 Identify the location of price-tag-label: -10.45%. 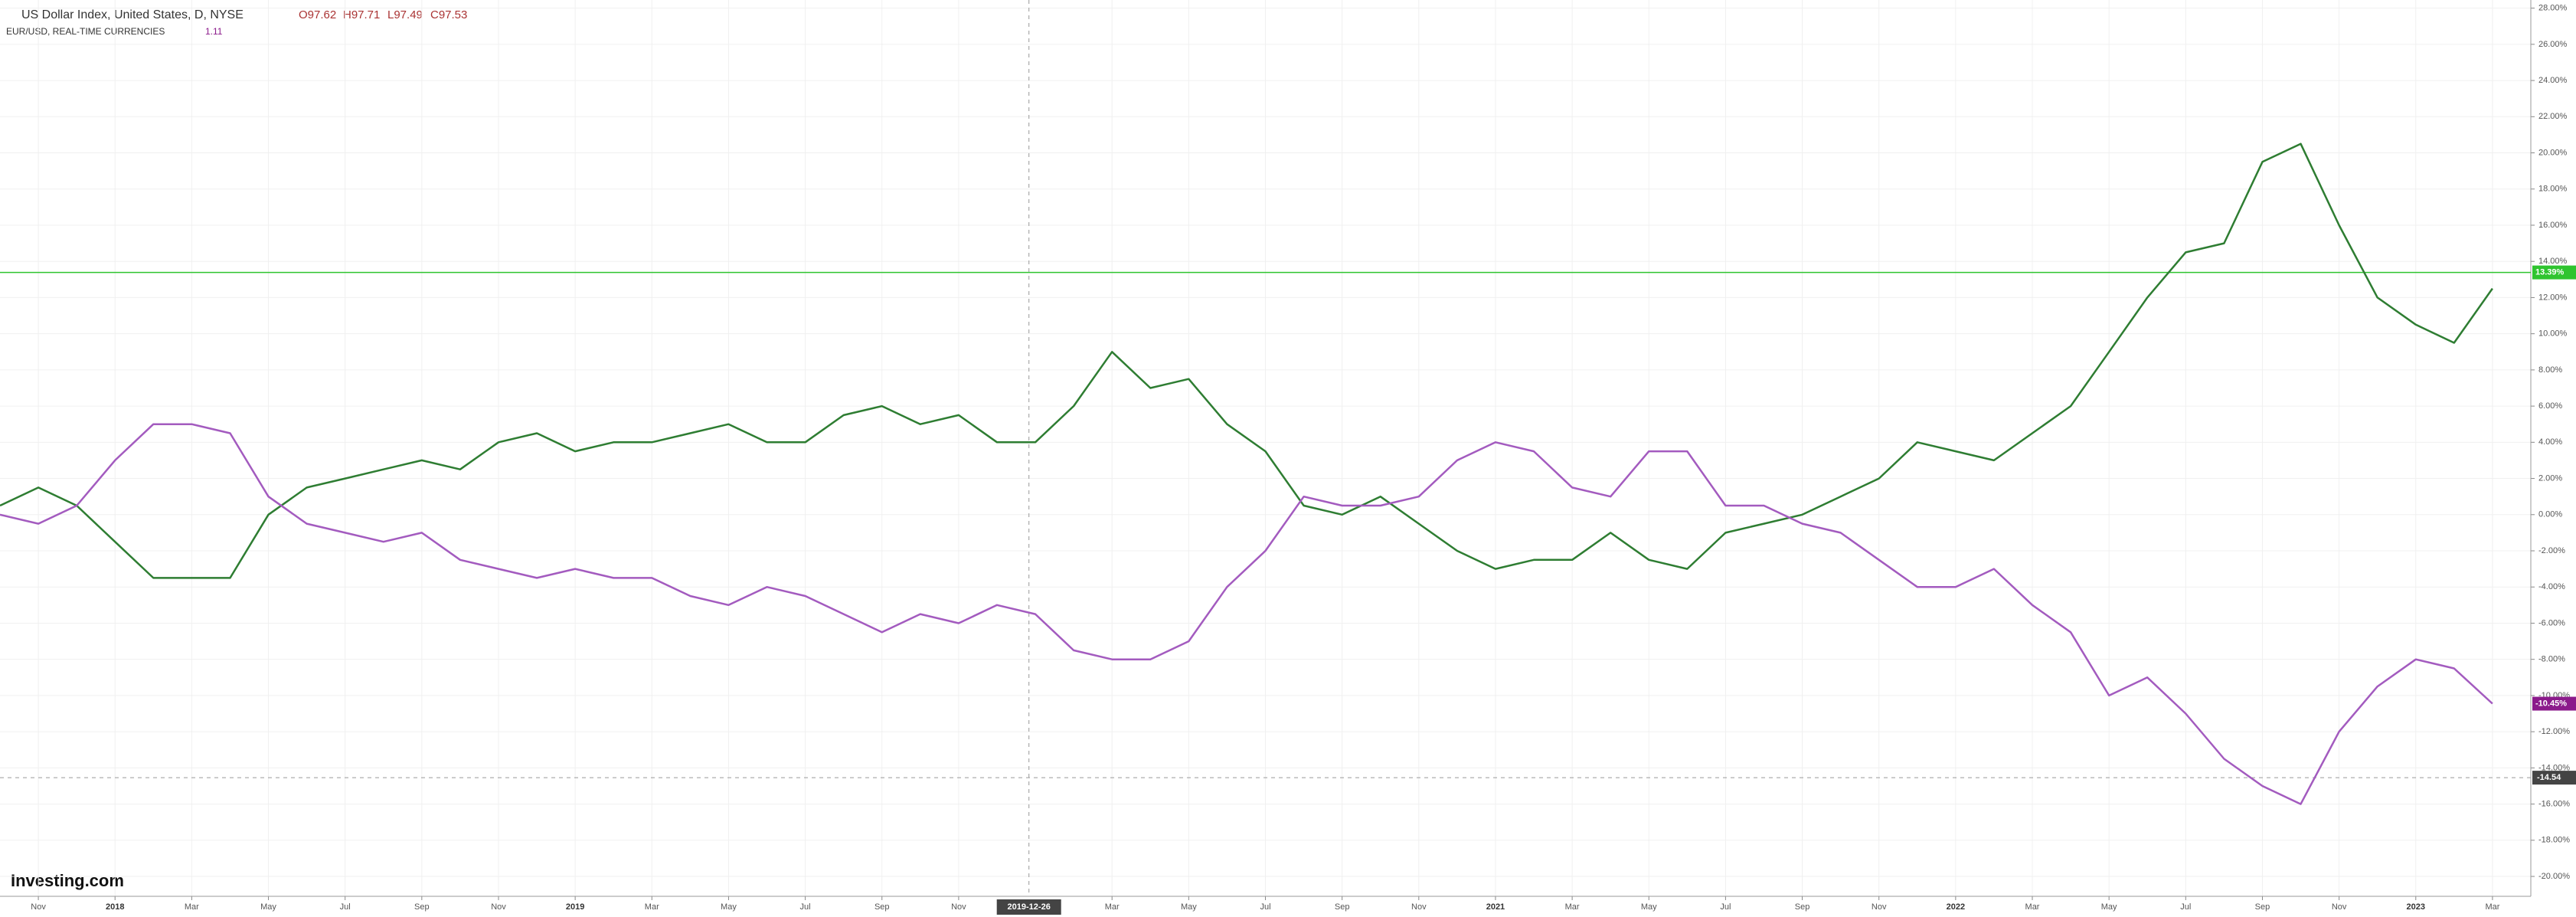
(2551, 703).